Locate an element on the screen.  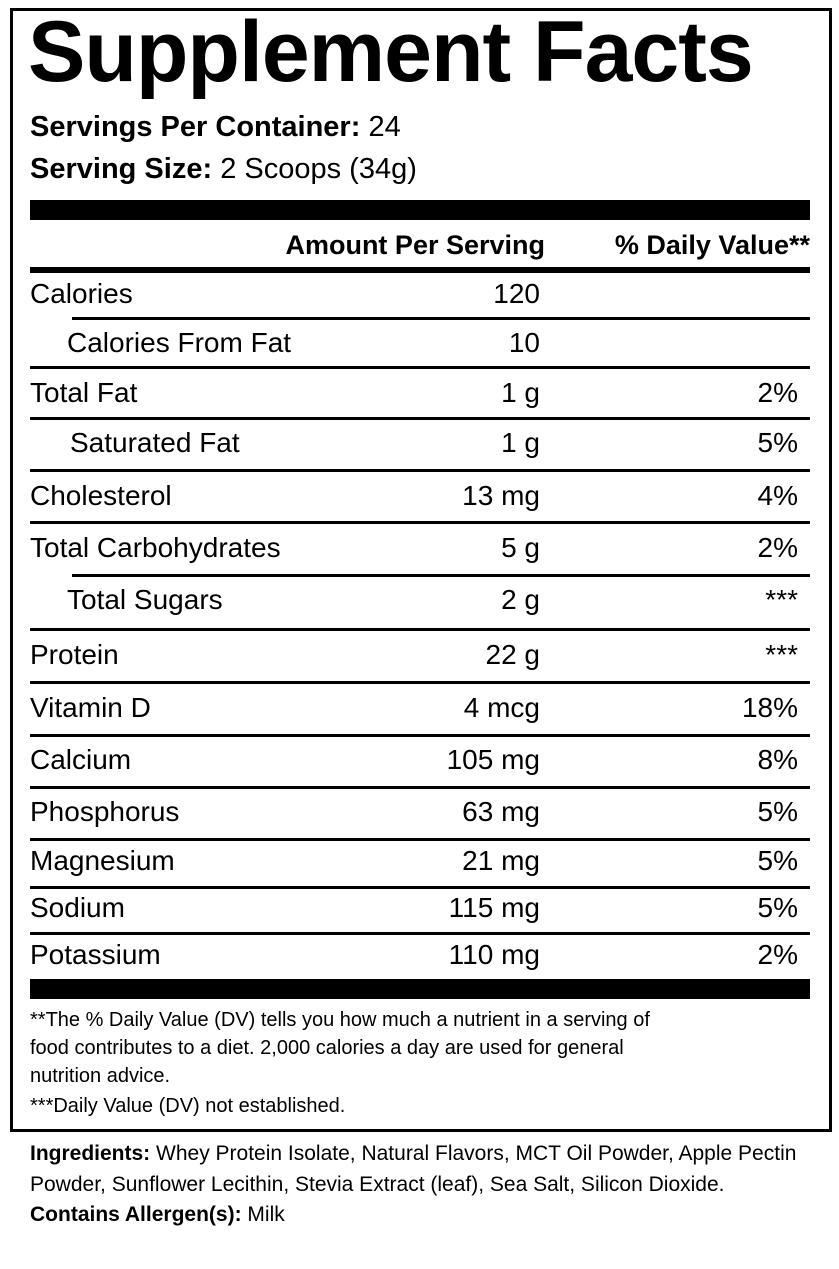
footnote-line: nutrition advice. is located at coordinates (100, 1076).